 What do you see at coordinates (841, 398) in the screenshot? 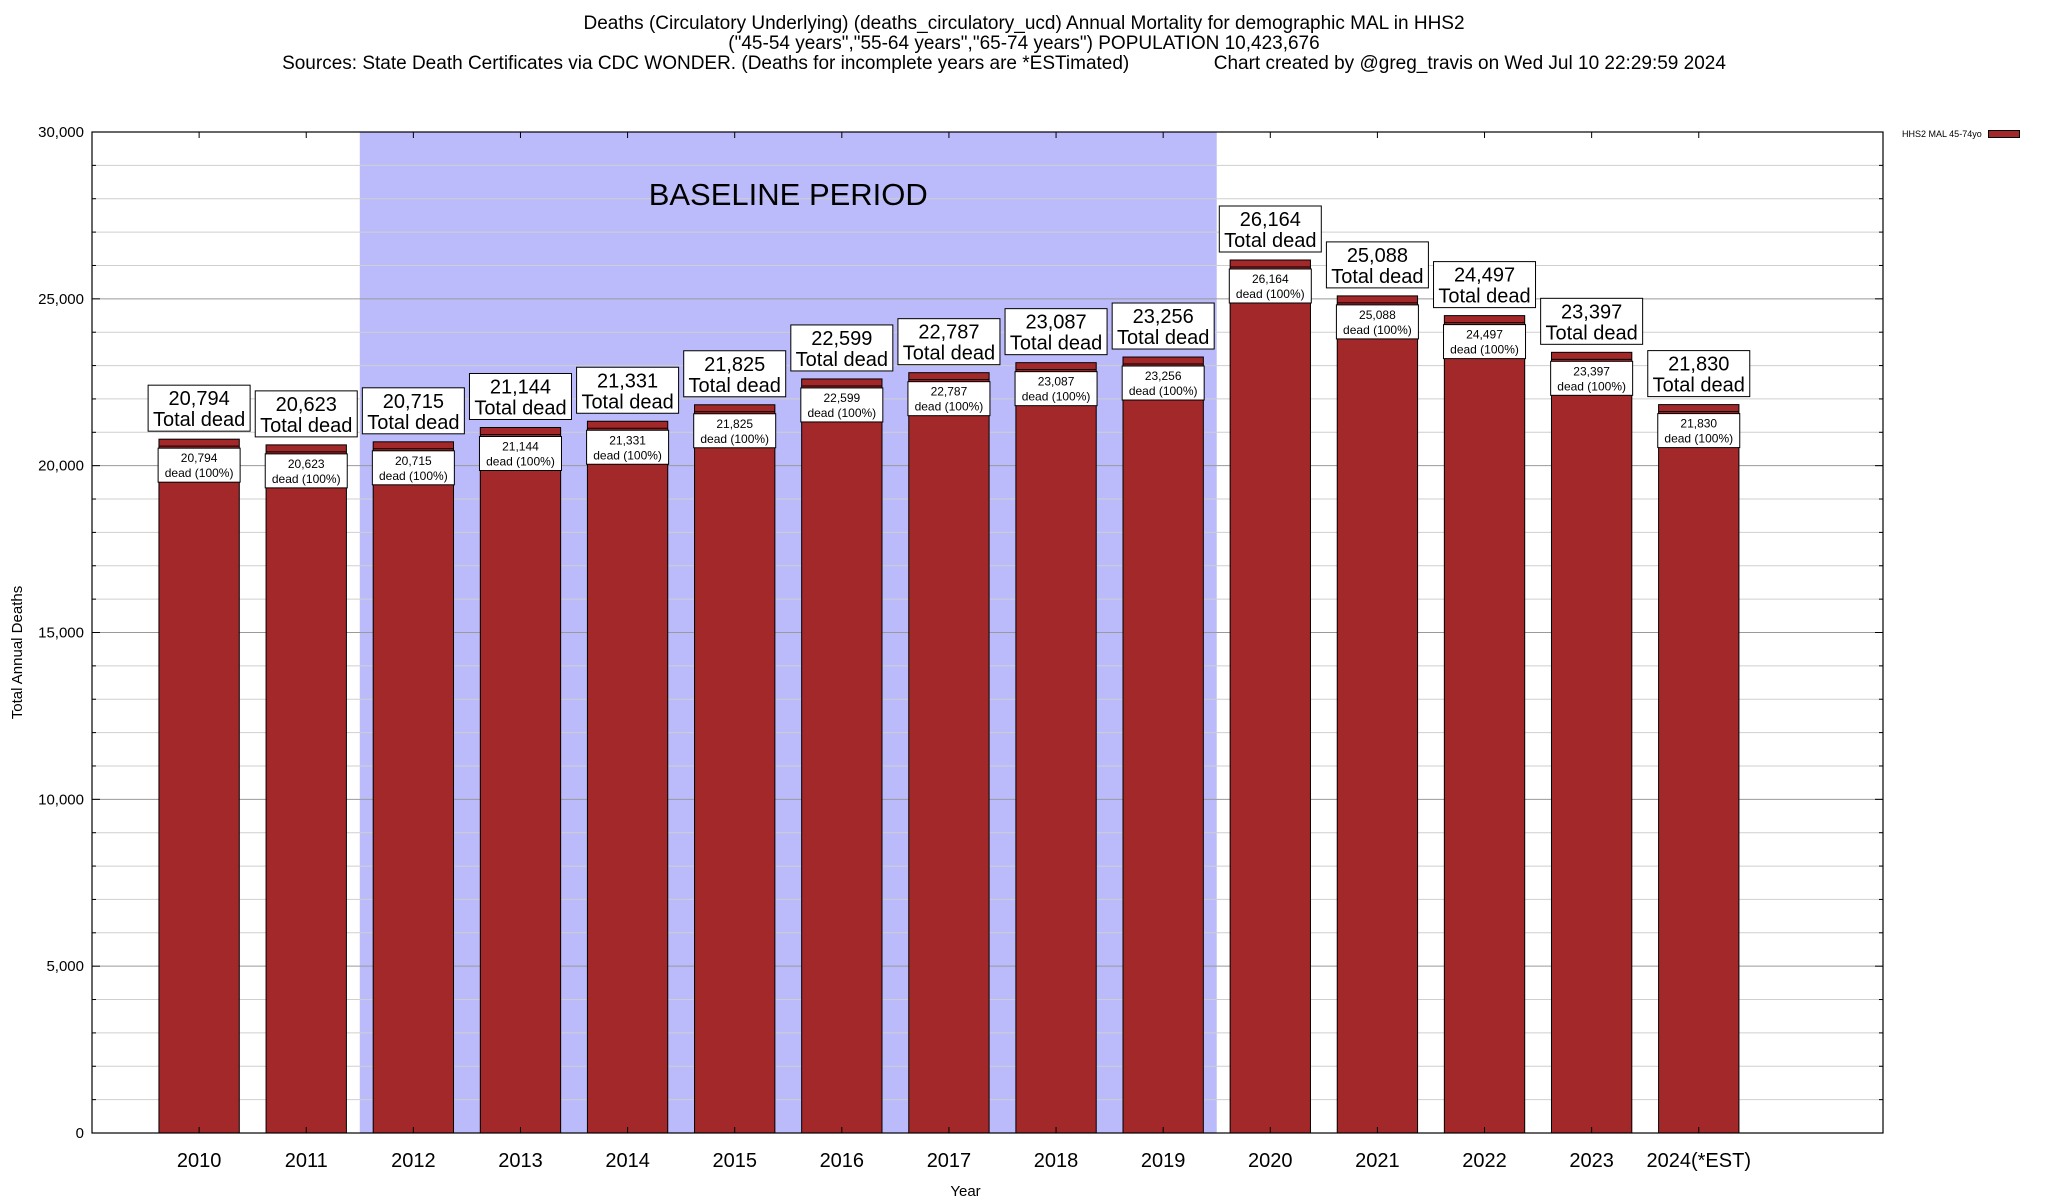
I see `inner-value-label: 22,599` at bounding box center [841, 398].